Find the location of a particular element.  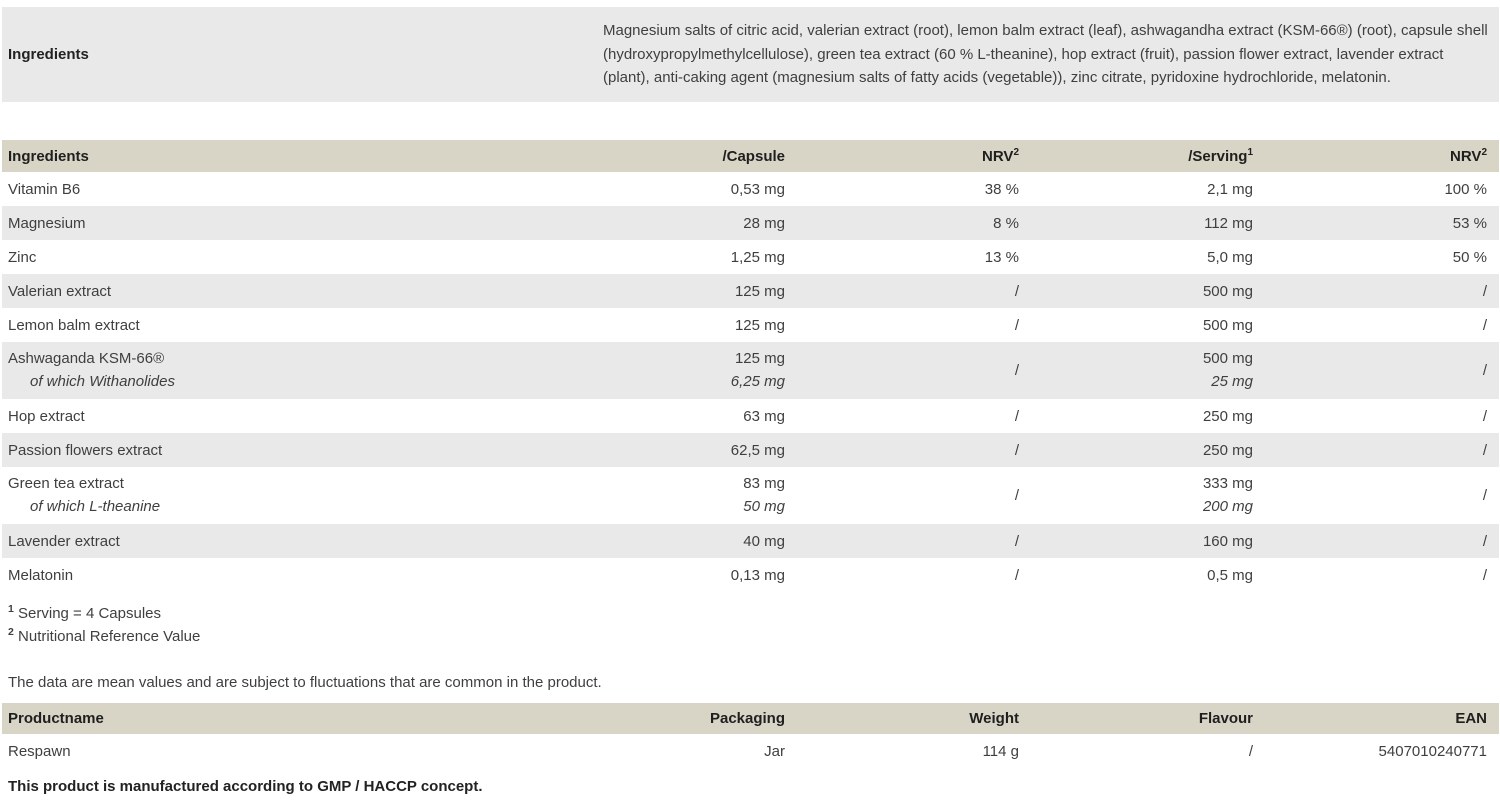

ingredients-summary-label: Ingredients is located at coordinates (48, 54).